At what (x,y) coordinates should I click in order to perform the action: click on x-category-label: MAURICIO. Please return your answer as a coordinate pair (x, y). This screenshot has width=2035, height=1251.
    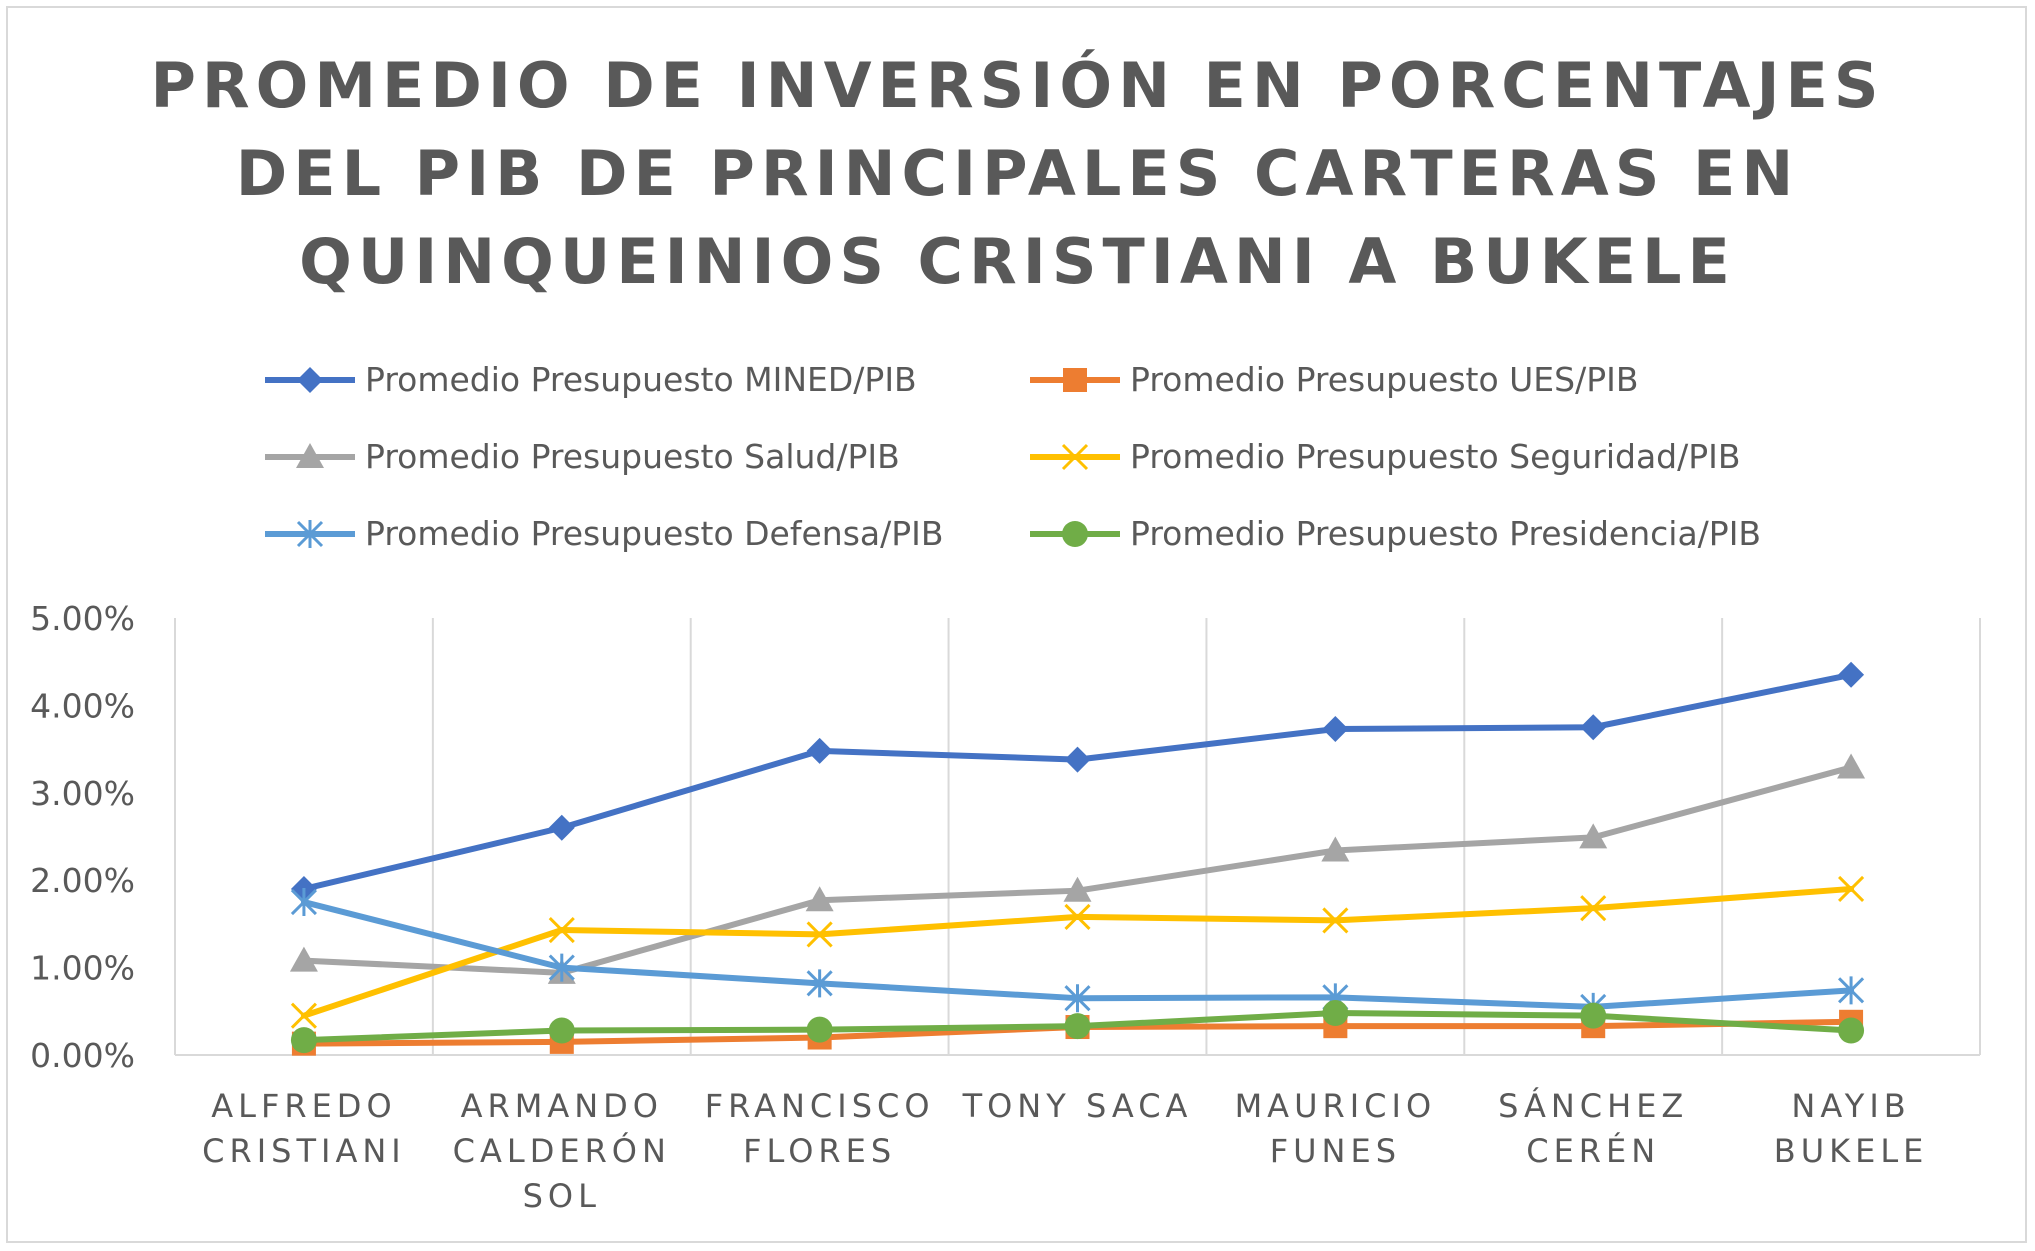
    Looking at the image, I should click on (1336, 1106).